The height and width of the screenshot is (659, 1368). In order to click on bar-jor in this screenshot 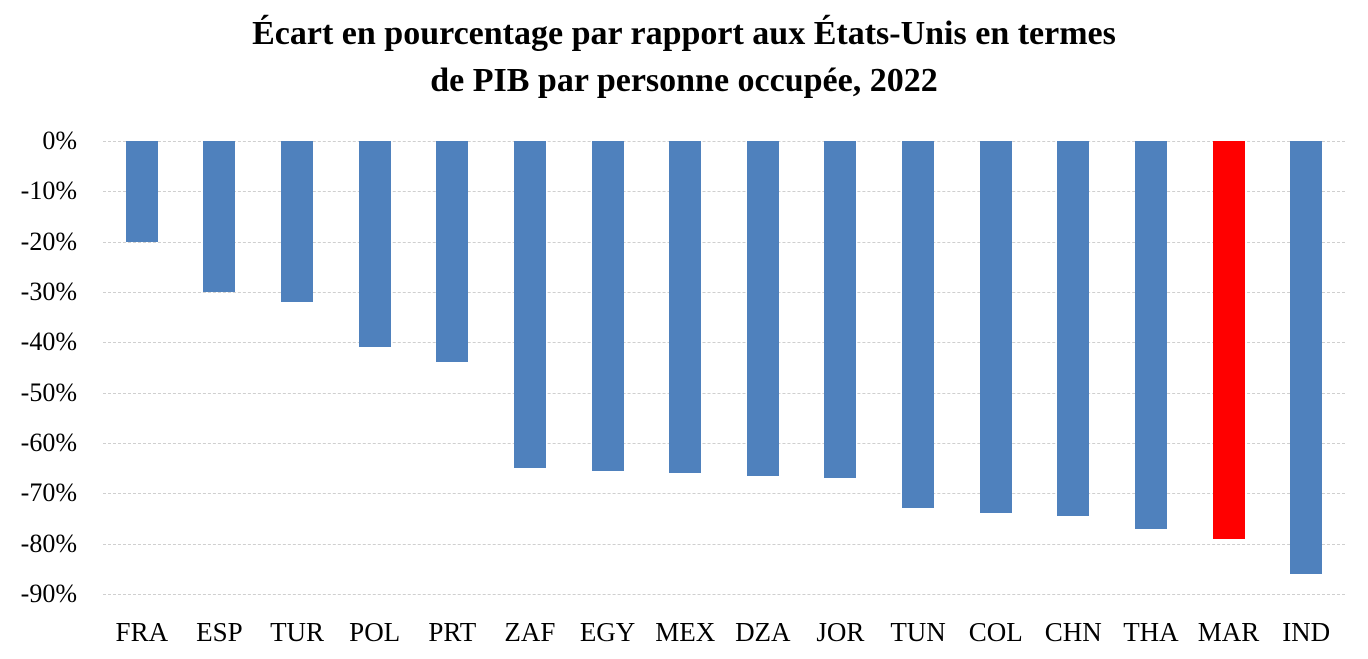, I will do `click(840, 310)`.